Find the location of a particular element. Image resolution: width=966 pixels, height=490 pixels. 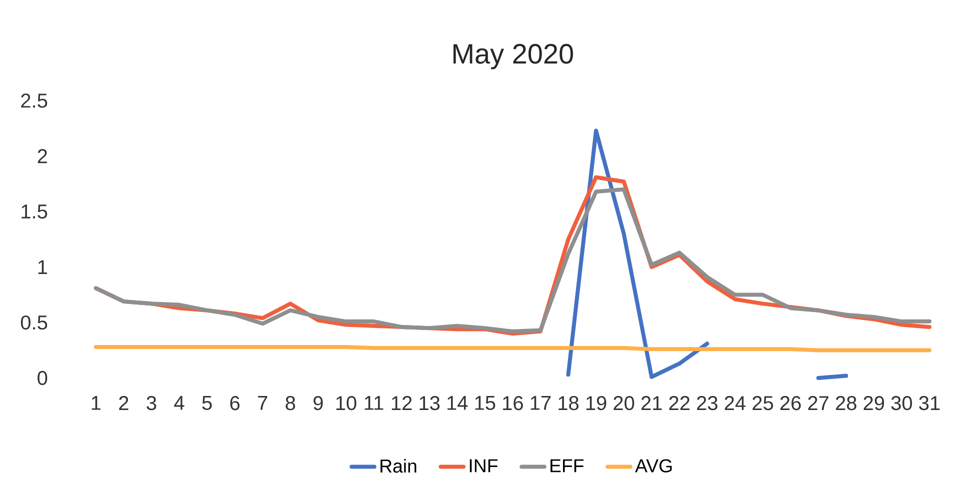

x-tick-label: 12 is located at coordinates (402, 403).